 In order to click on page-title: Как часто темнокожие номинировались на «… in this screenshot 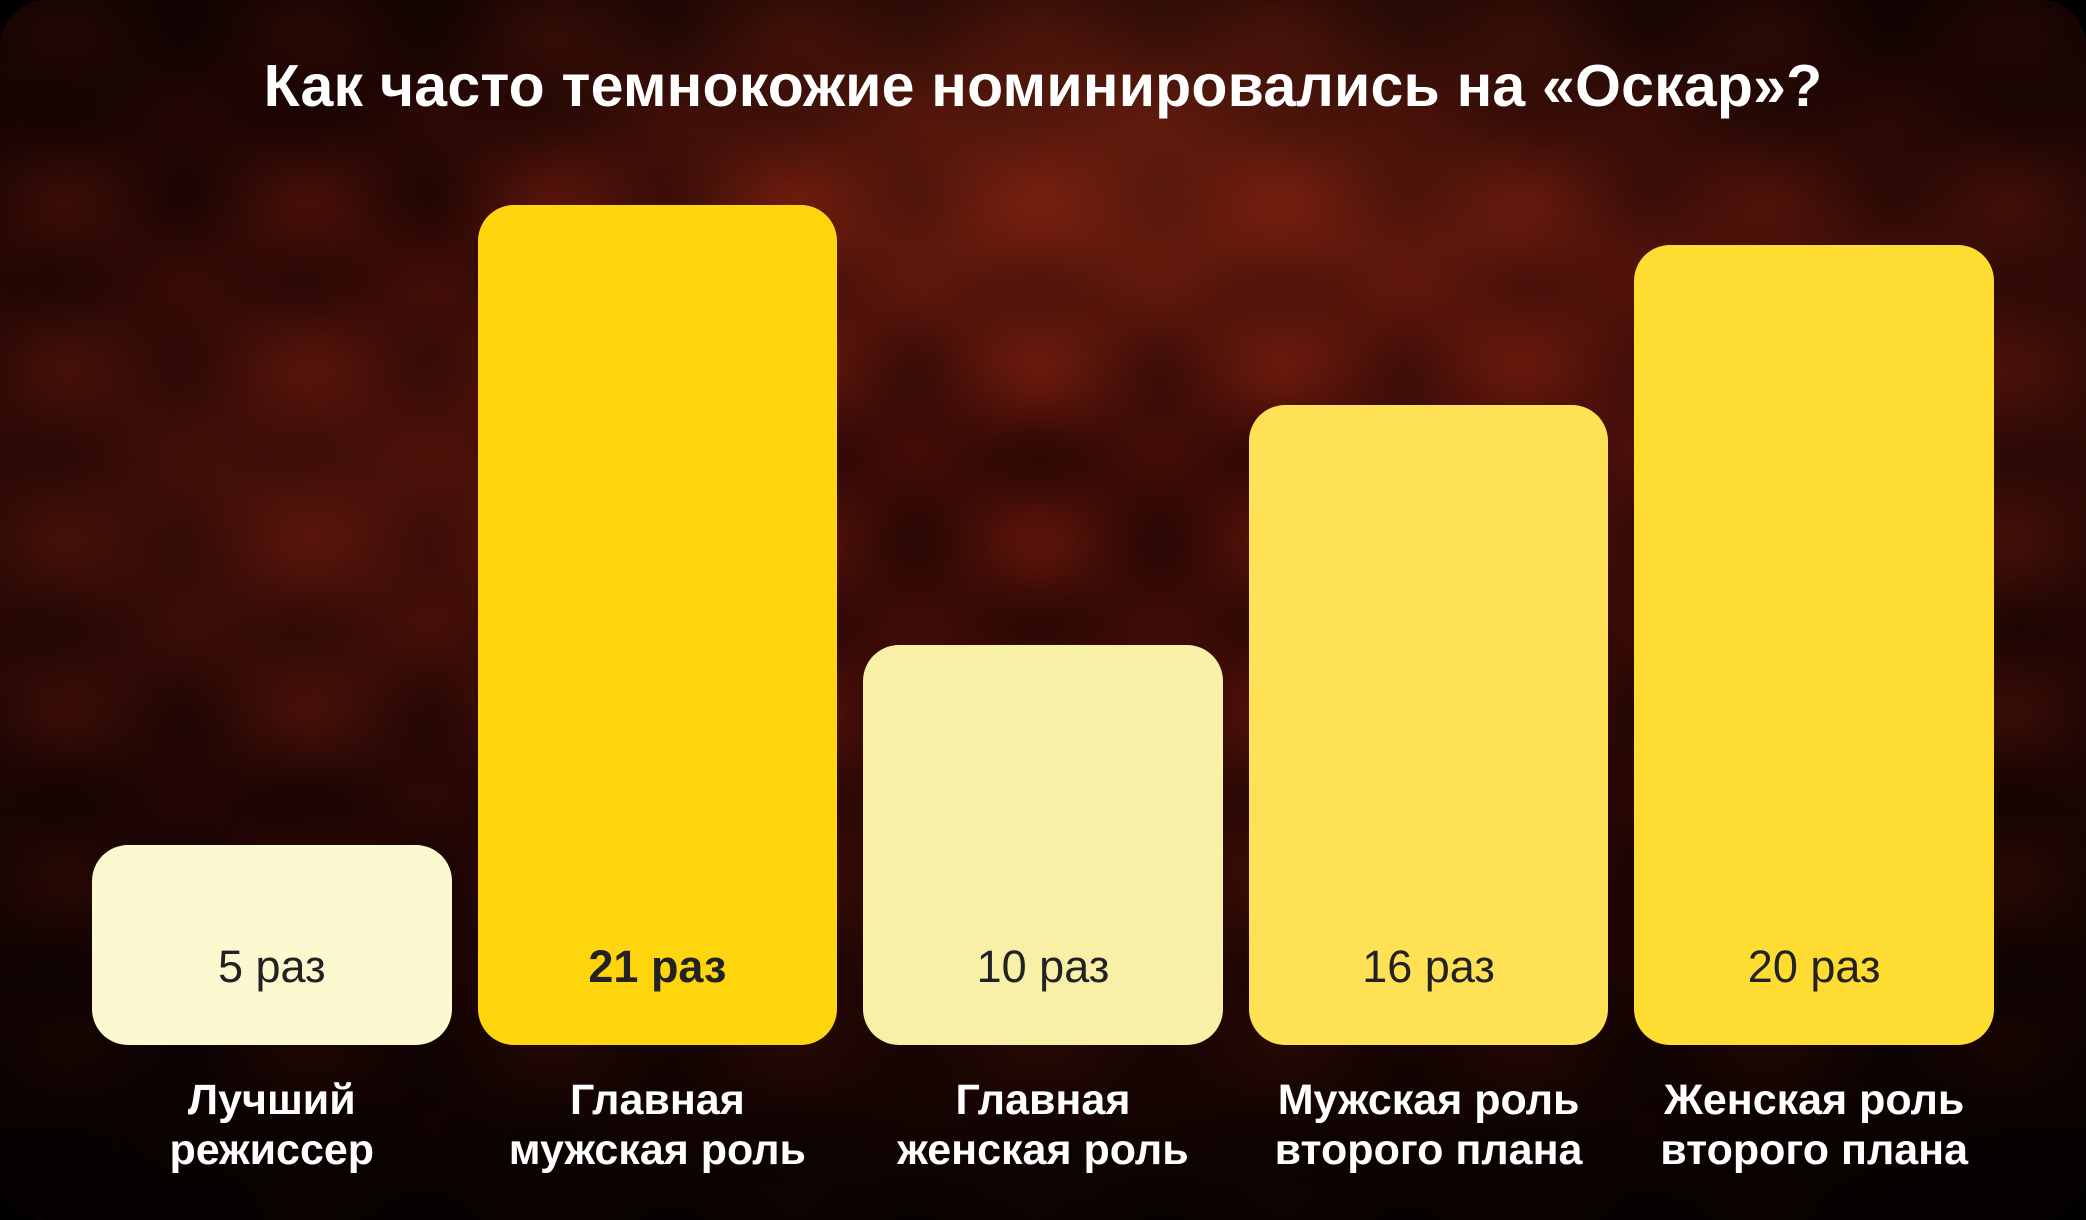, I will do `click(1043, 86)`.